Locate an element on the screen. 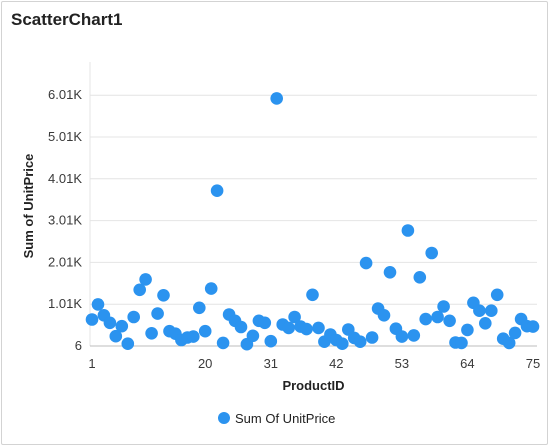 The height and width of the screenshot is (448, 551). y-tick-label: 3.01K is located at coordinates (65, 220).